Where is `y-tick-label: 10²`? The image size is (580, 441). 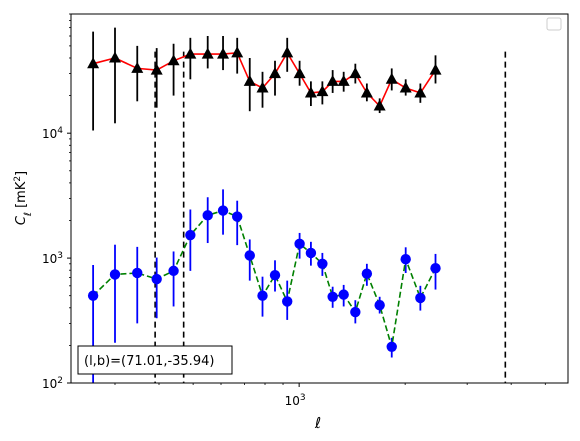
y-tick-label: 10² is located at coordinates (52, 383).